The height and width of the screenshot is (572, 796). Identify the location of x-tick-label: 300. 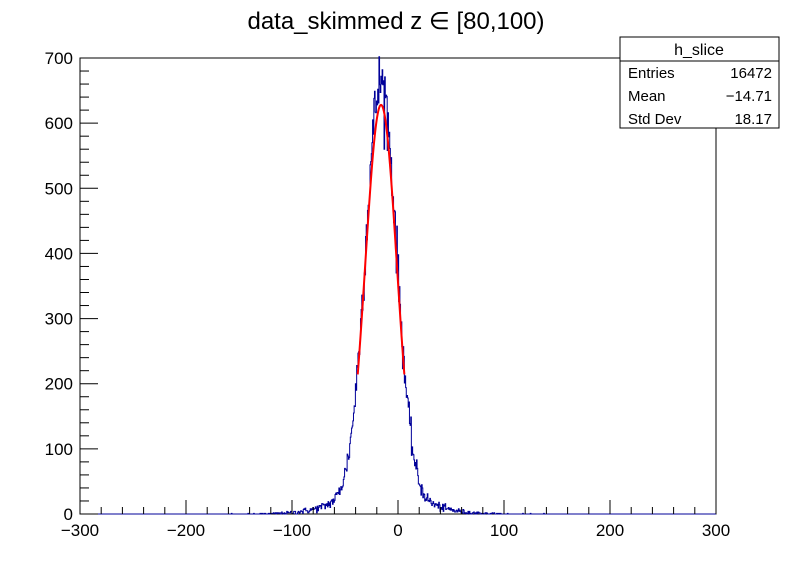
(716, 530).